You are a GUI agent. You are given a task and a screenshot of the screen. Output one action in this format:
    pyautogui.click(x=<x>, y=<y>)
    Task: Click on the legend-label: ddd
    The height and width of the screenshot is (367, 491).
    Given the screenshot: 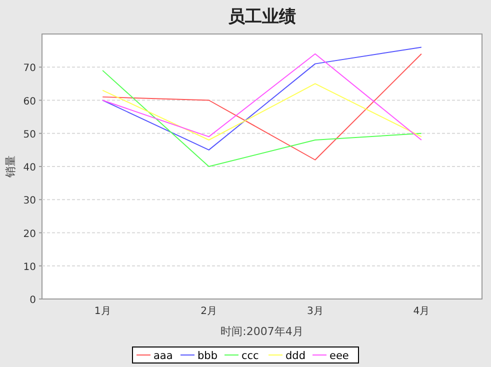 What is the action you would take?
    pyautogui.click(x=296, y=356)
    